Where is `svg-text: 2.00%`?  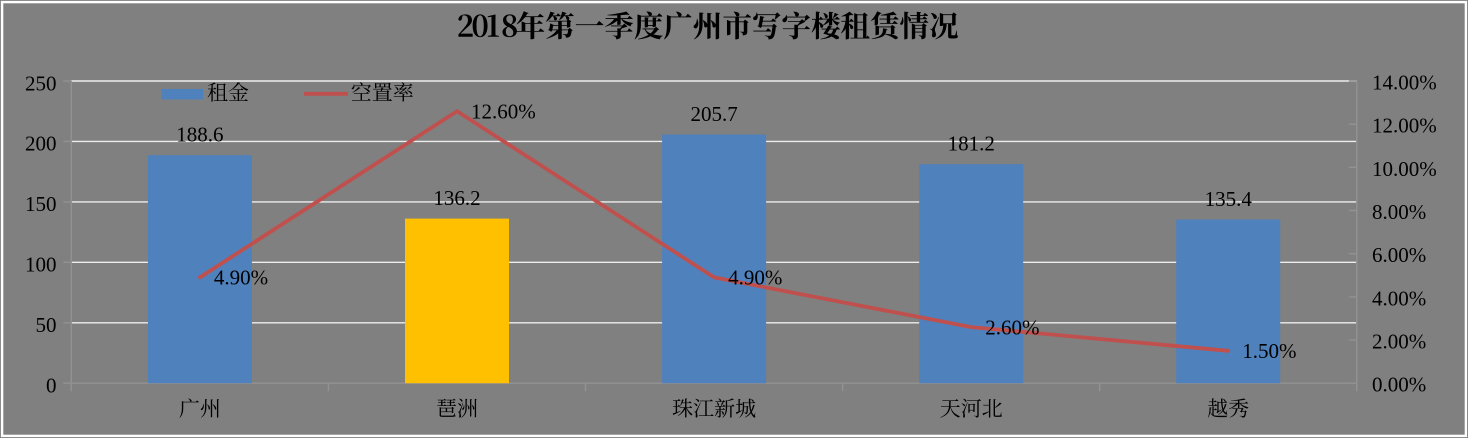 svg-text: 2.00% is located at coordinates (1399, 342).